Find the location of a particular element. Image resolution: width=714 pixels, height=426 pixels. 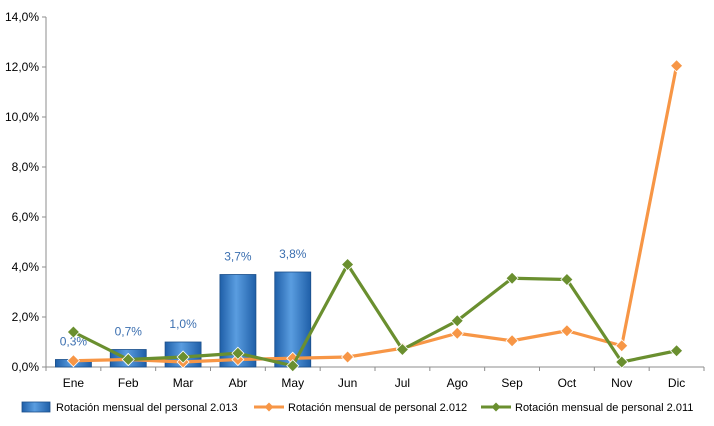

legend-label: Rotación mensual del personal 2.013 is located at coordinates (147, 408).